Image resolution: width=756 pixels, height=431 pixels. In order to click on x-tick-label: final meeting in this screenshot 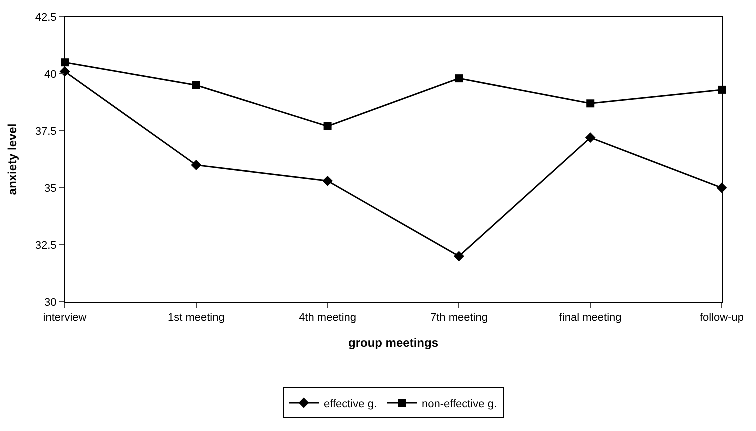, I will do `click(590, 318)`.